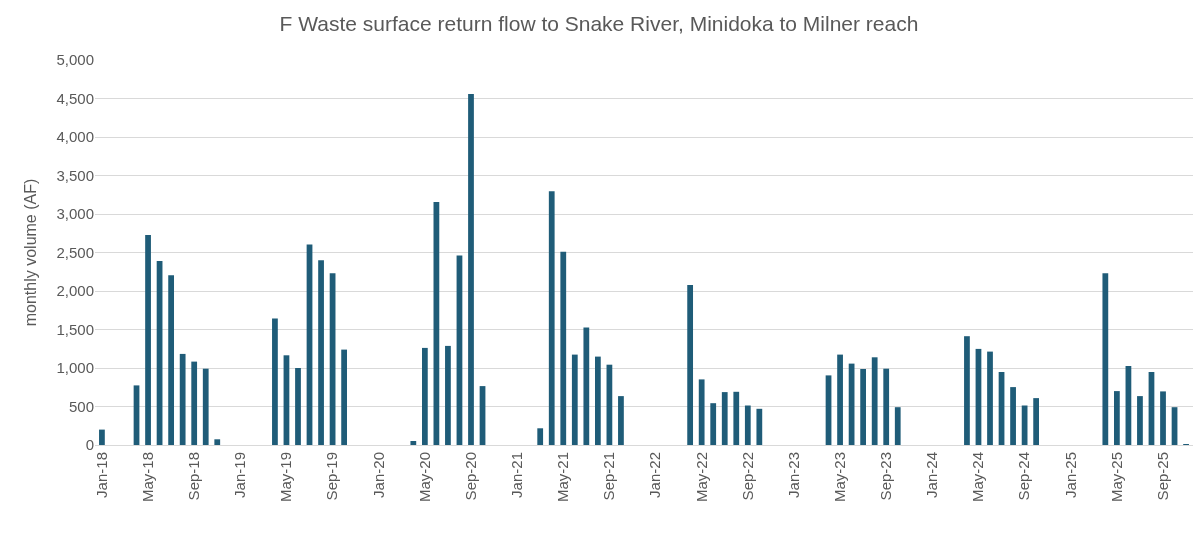 This screenshot has height=535, width=1198. Describe the element at coordinates (1024, 476) in the screenshot. I see `x-tick-label: Sep-24` at that location.